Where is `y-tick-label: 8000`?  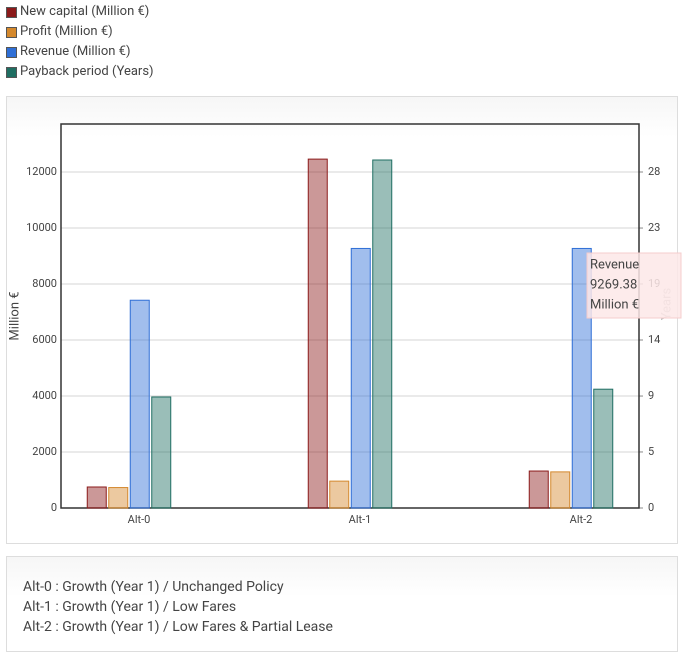 y-tick-label: 8000 is located at coordinates (44, 283).